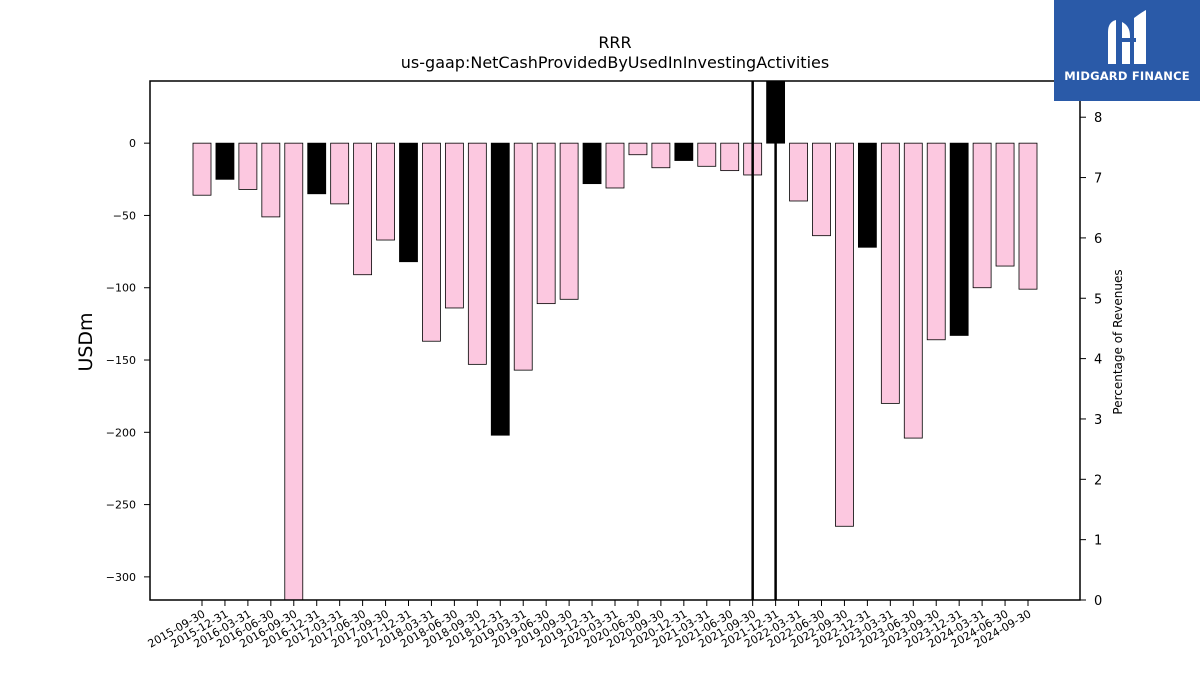  Describe the element at coordinates (124, 215) in the screenshot. I see `y-tick-label: −50` at that location.